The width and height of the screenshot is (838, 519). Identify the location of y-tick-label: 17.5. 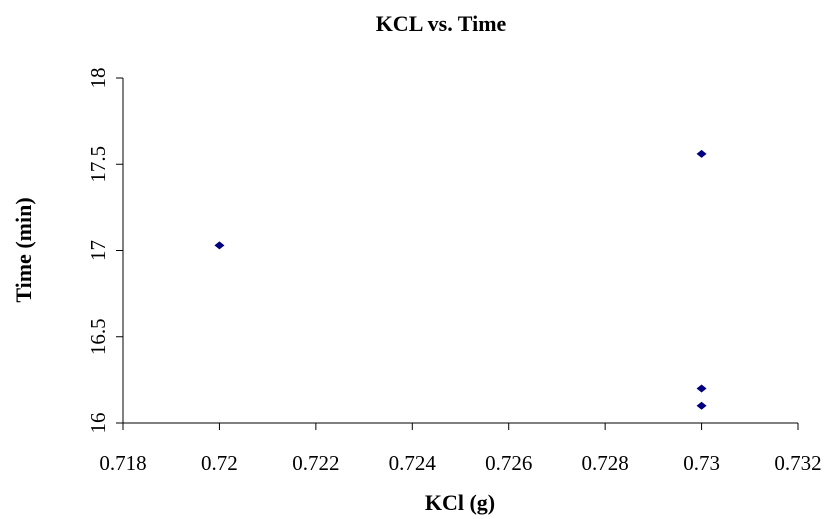
(98, 164).